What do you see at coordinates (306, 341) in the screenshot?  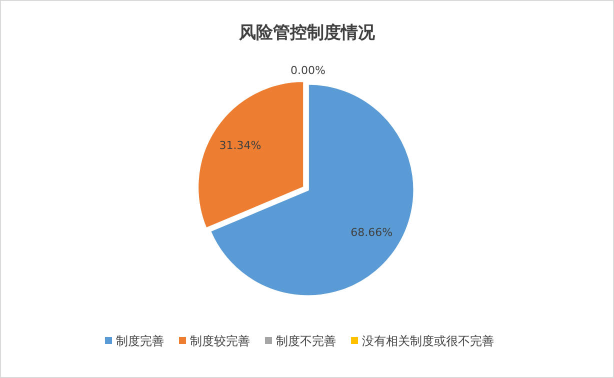 I see `legend-label: 制度不完善` at bounding box center [306, 341].